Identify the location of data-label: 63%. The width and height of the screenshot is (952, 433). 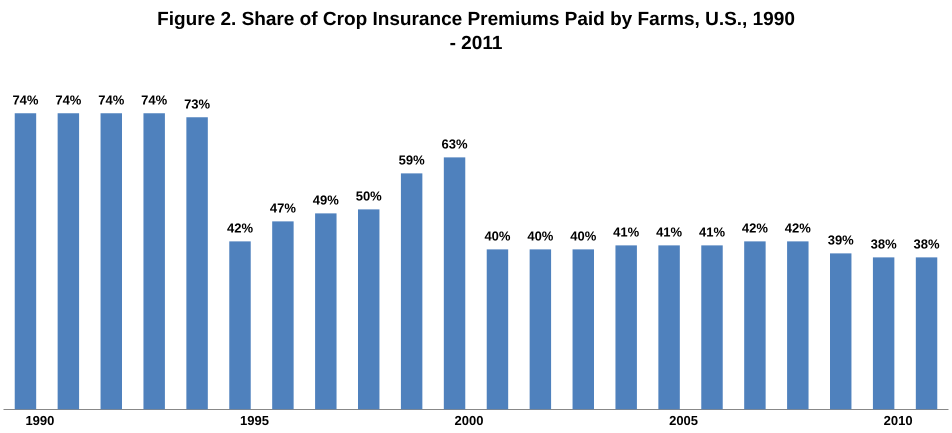
(455, 144).